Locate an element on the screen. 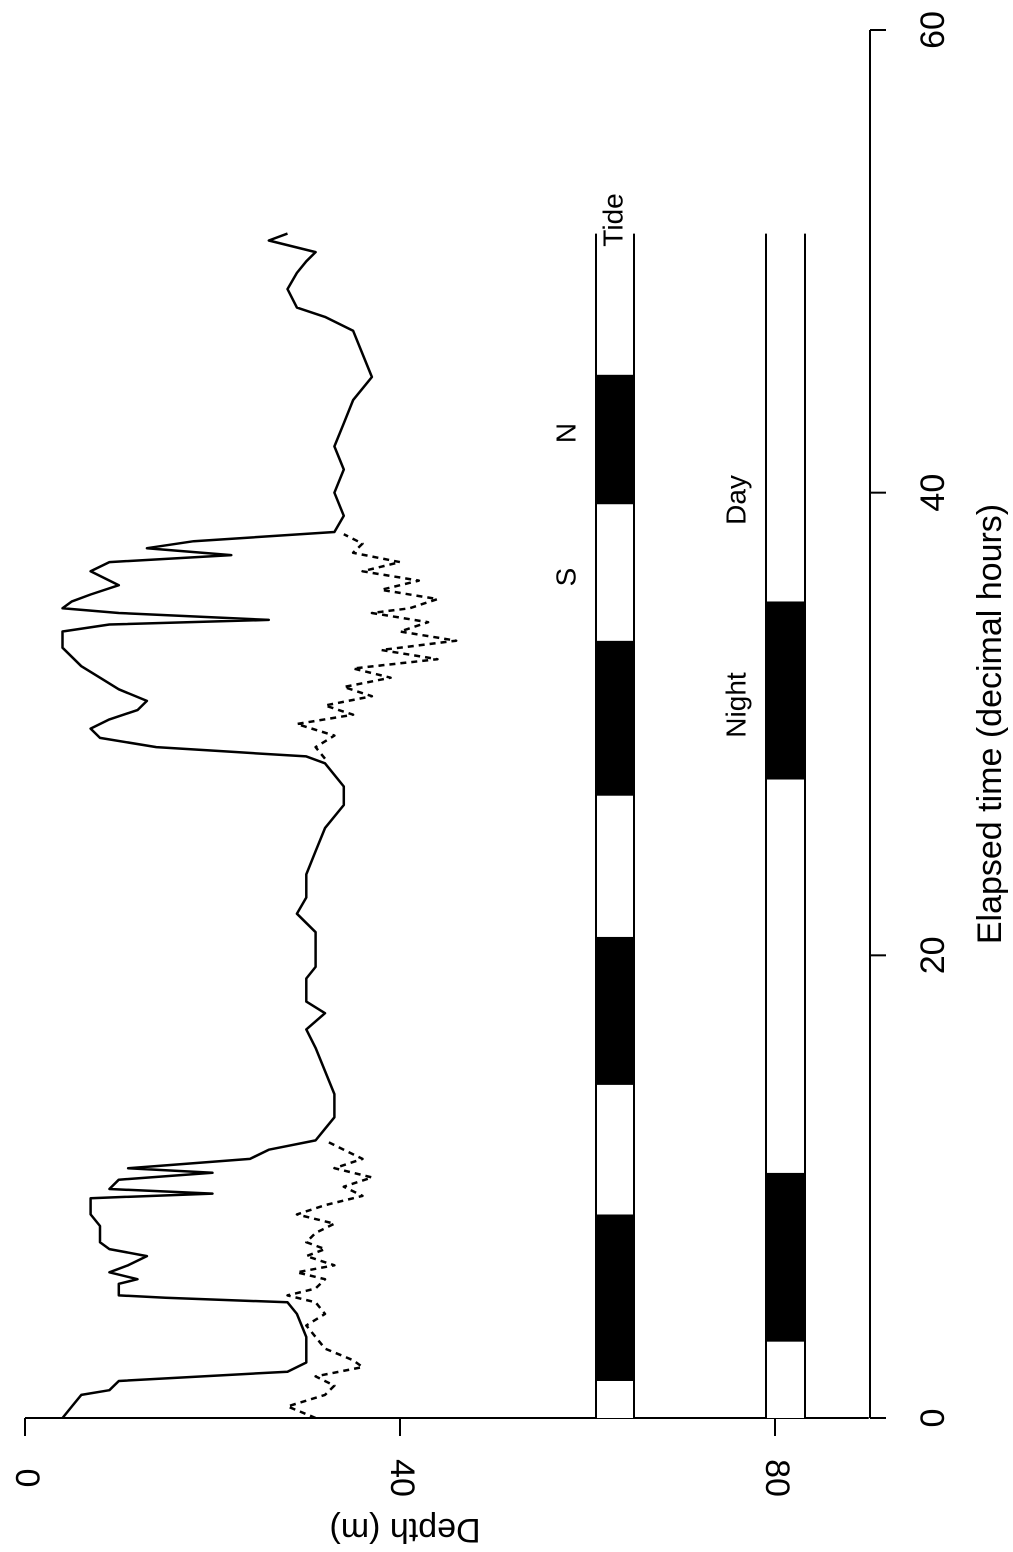  time-tick-label: 0 is located at coordinates (933, 1418).